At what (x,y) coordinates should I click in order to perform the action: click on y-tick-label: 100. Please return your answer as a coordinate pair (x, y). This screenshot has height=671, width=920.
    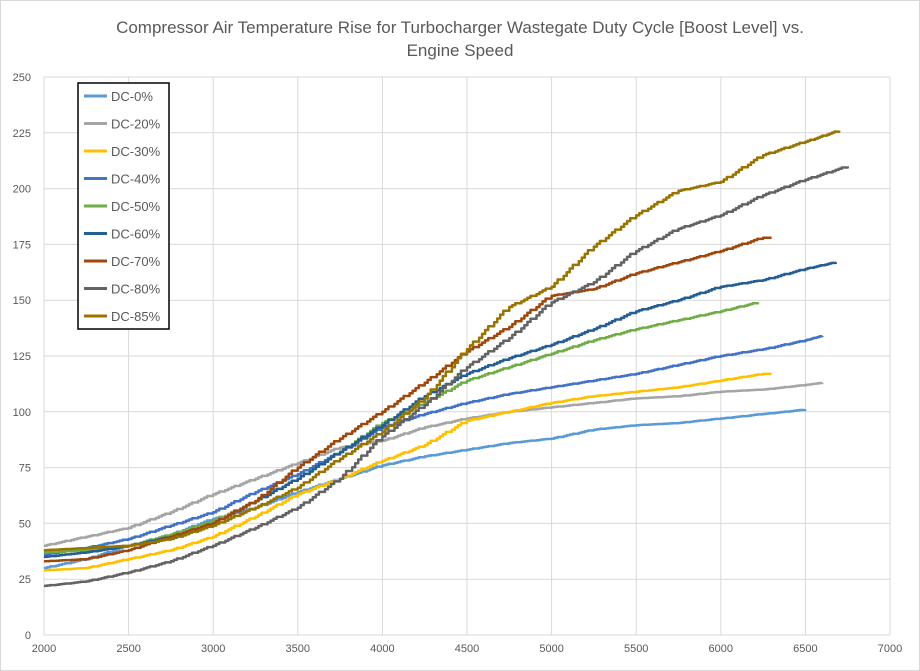
    Looking at the image, I should click on (22, 413).